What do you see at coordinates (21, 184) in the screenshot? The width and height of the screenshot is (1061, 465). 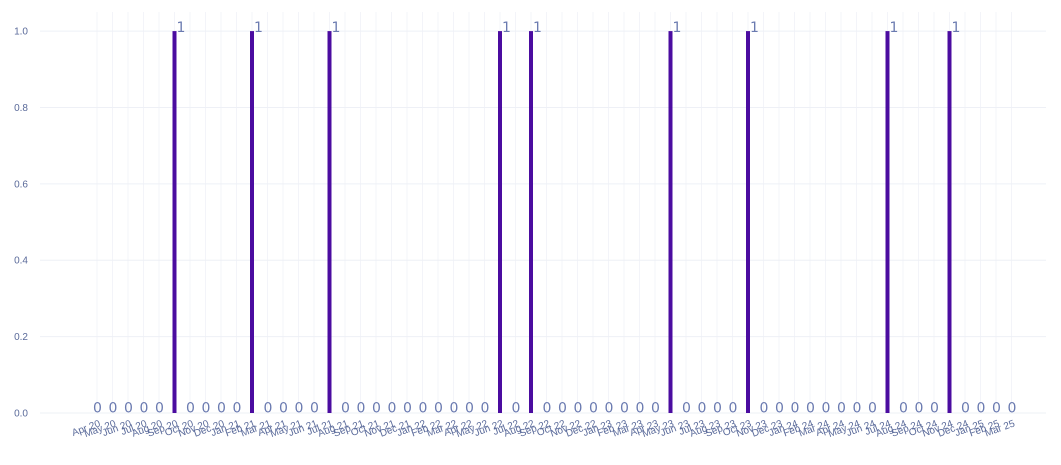 I see `y-tick-label: 0.6` at bounding box center [21, 184].